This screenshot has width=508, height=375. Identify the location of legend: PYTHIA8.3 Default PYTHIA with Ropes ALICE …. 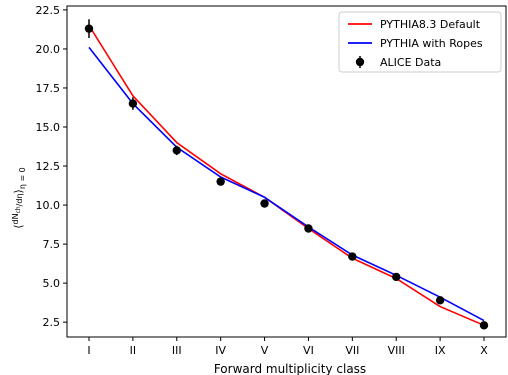
(420, 42).